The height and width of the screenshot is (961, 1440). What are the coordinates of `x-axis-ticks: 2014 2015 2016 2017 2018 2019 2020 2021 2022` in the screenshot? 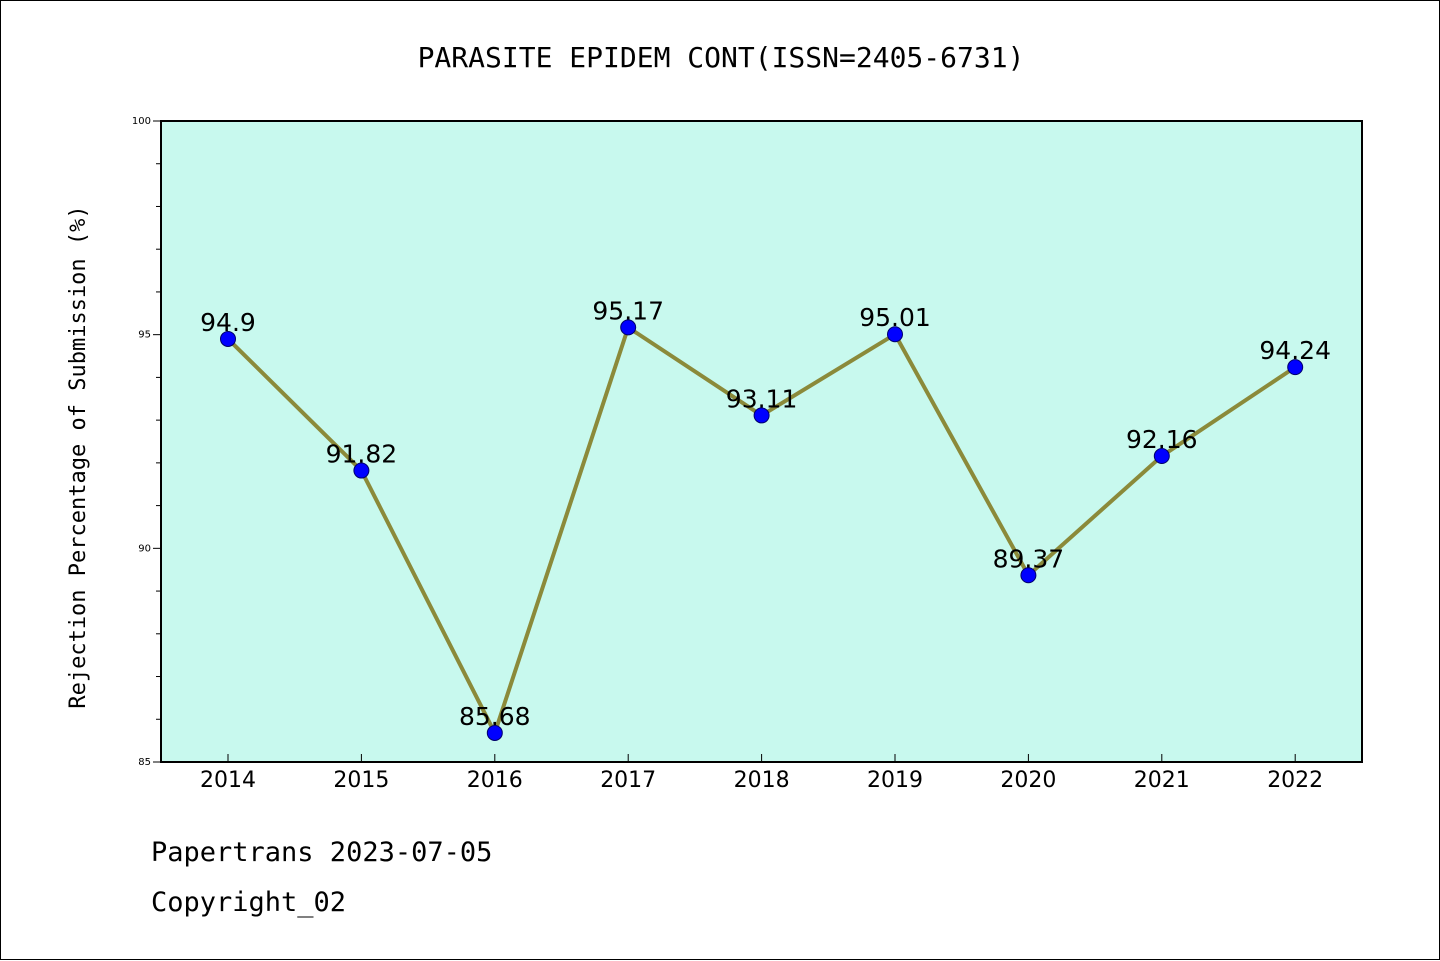 It's located at (761, 773).